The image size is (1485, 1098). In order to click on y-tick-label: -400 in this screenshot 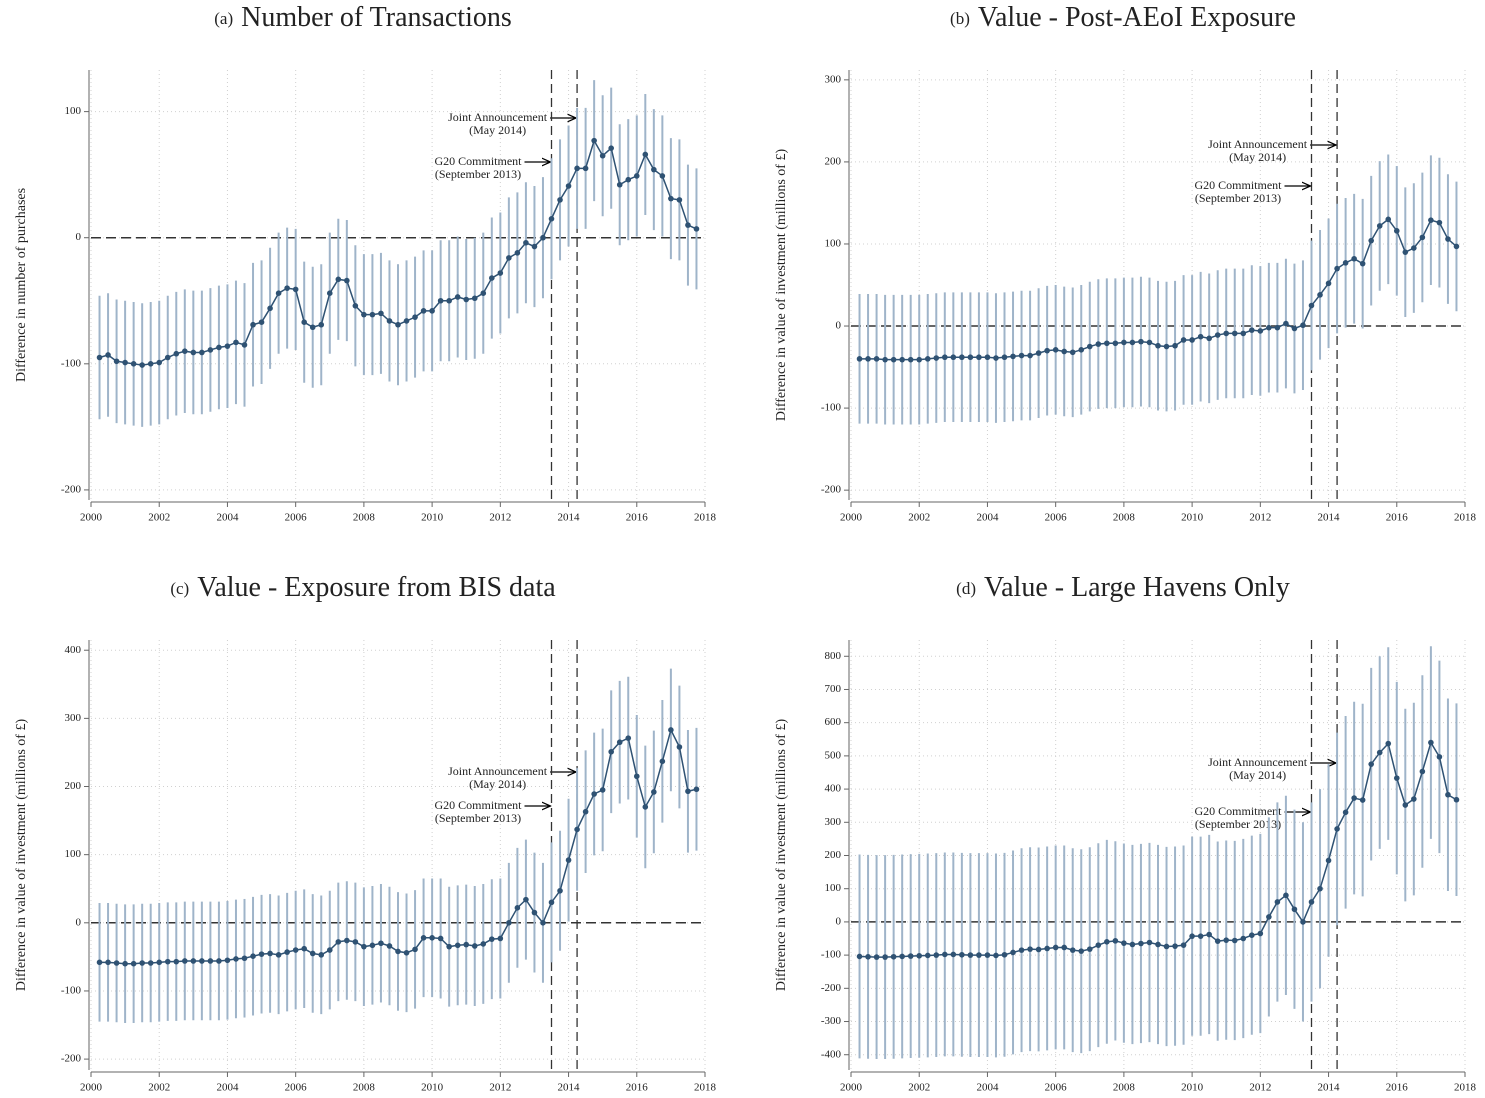, I will do `click(831, 1054)`.